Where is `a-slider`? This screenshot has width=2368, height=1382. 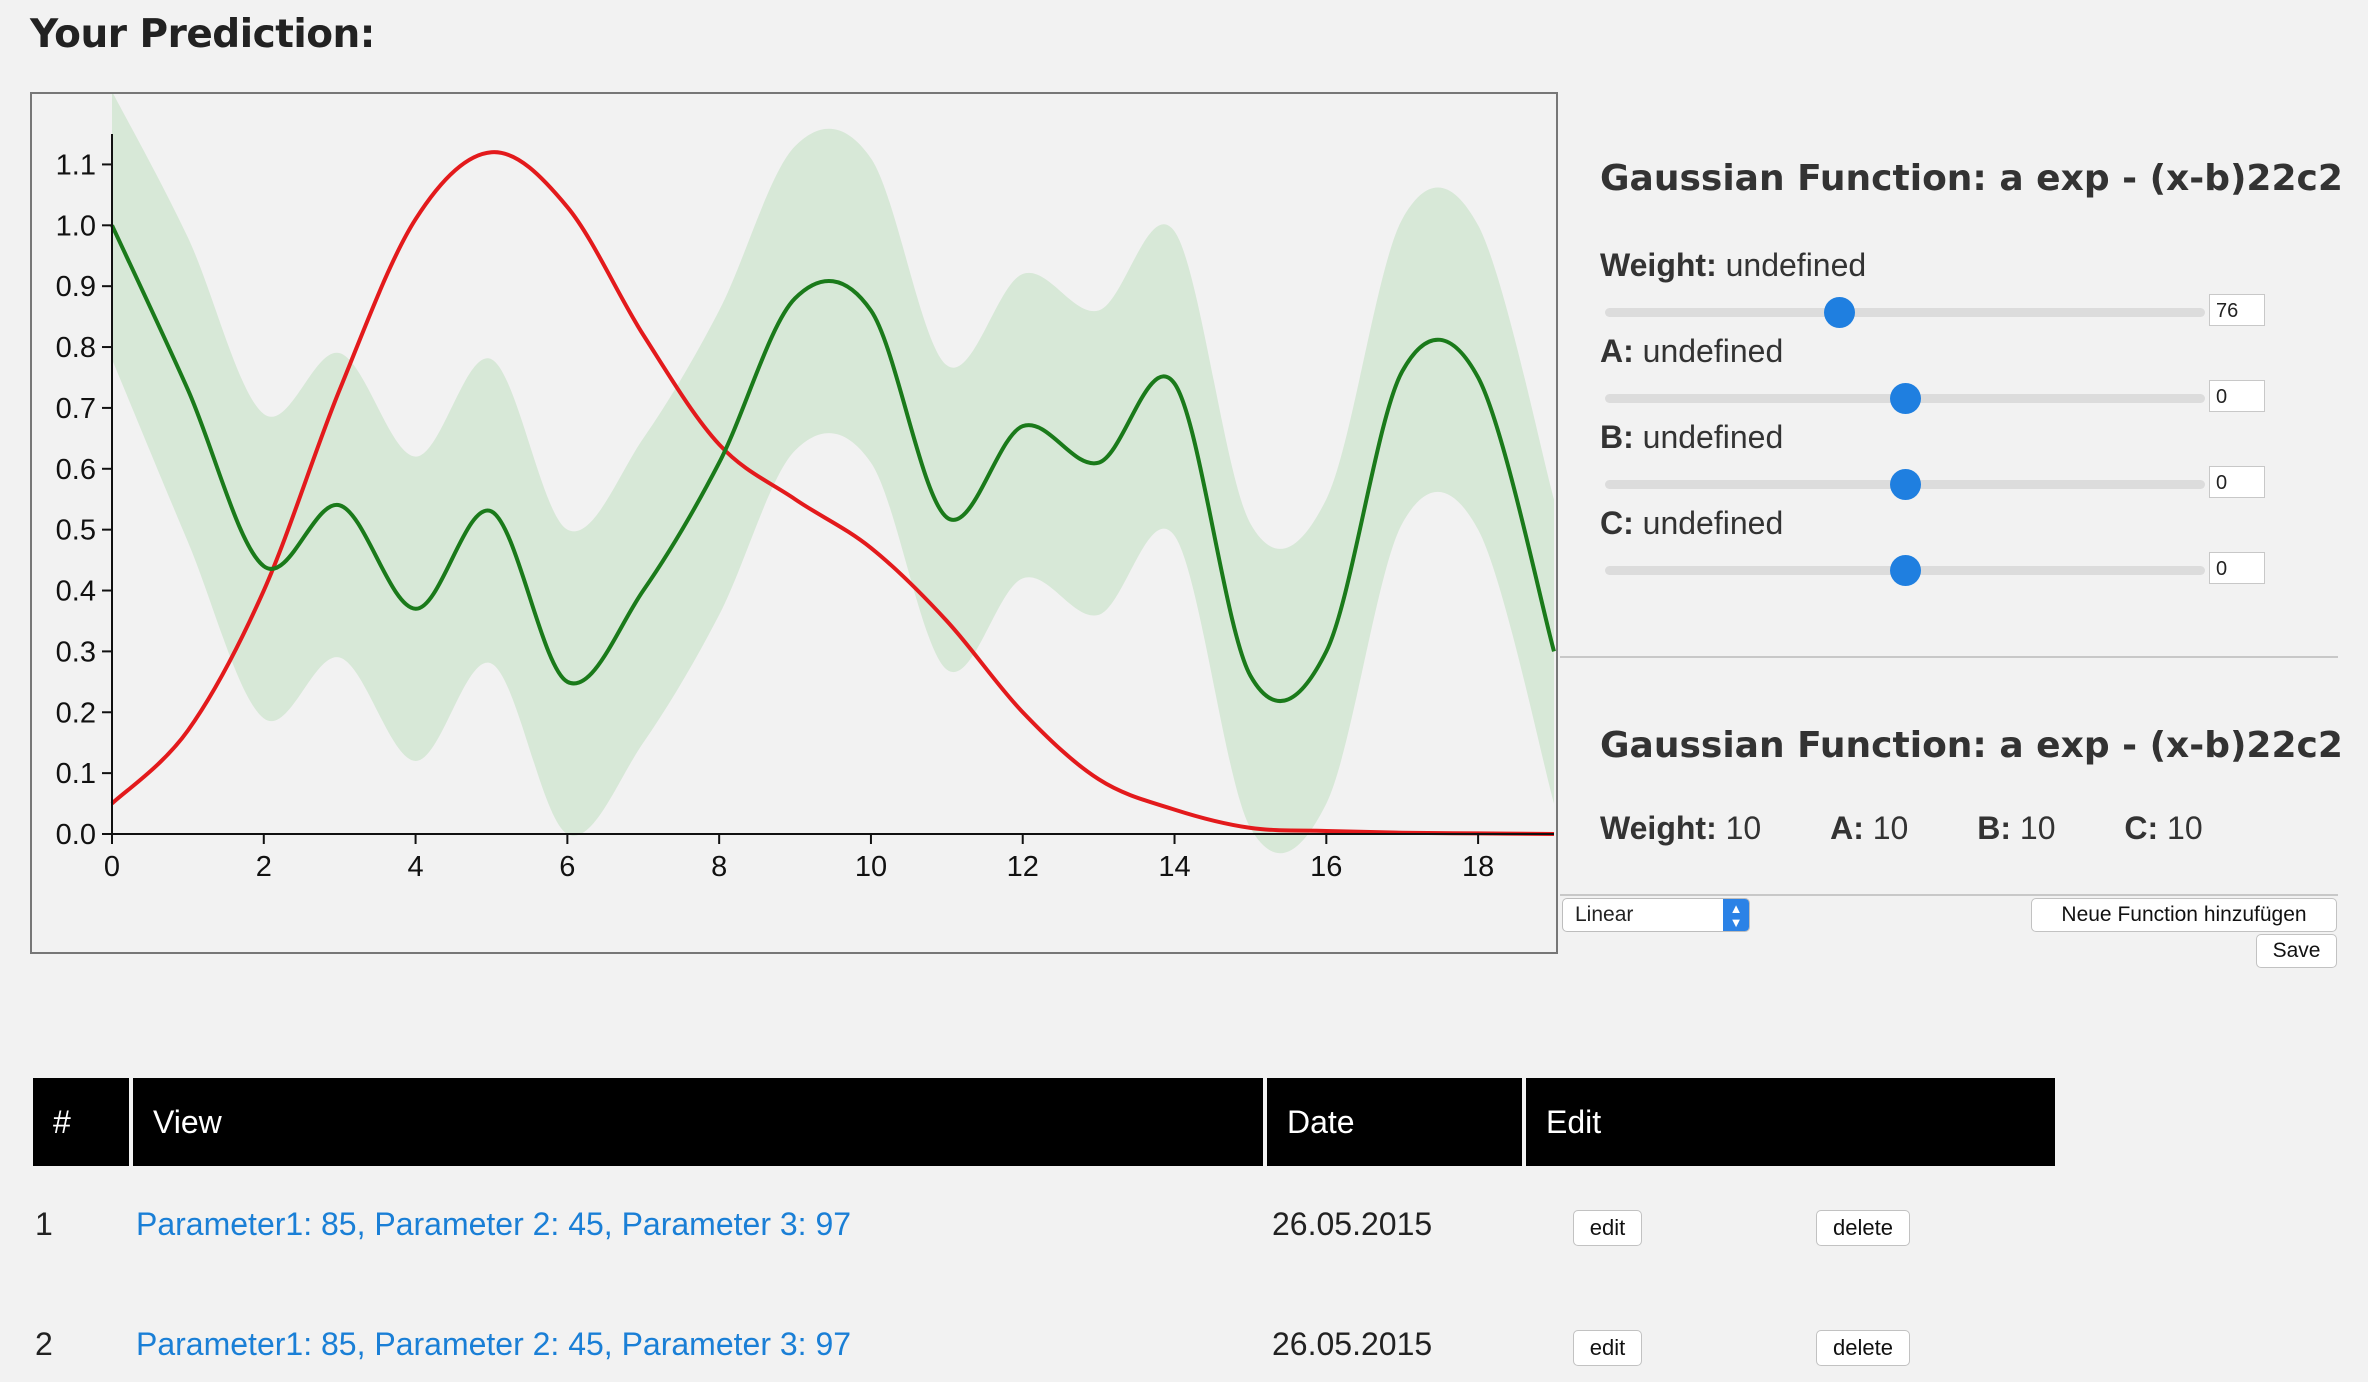 a-slider is located at coordinates (1905, 398).